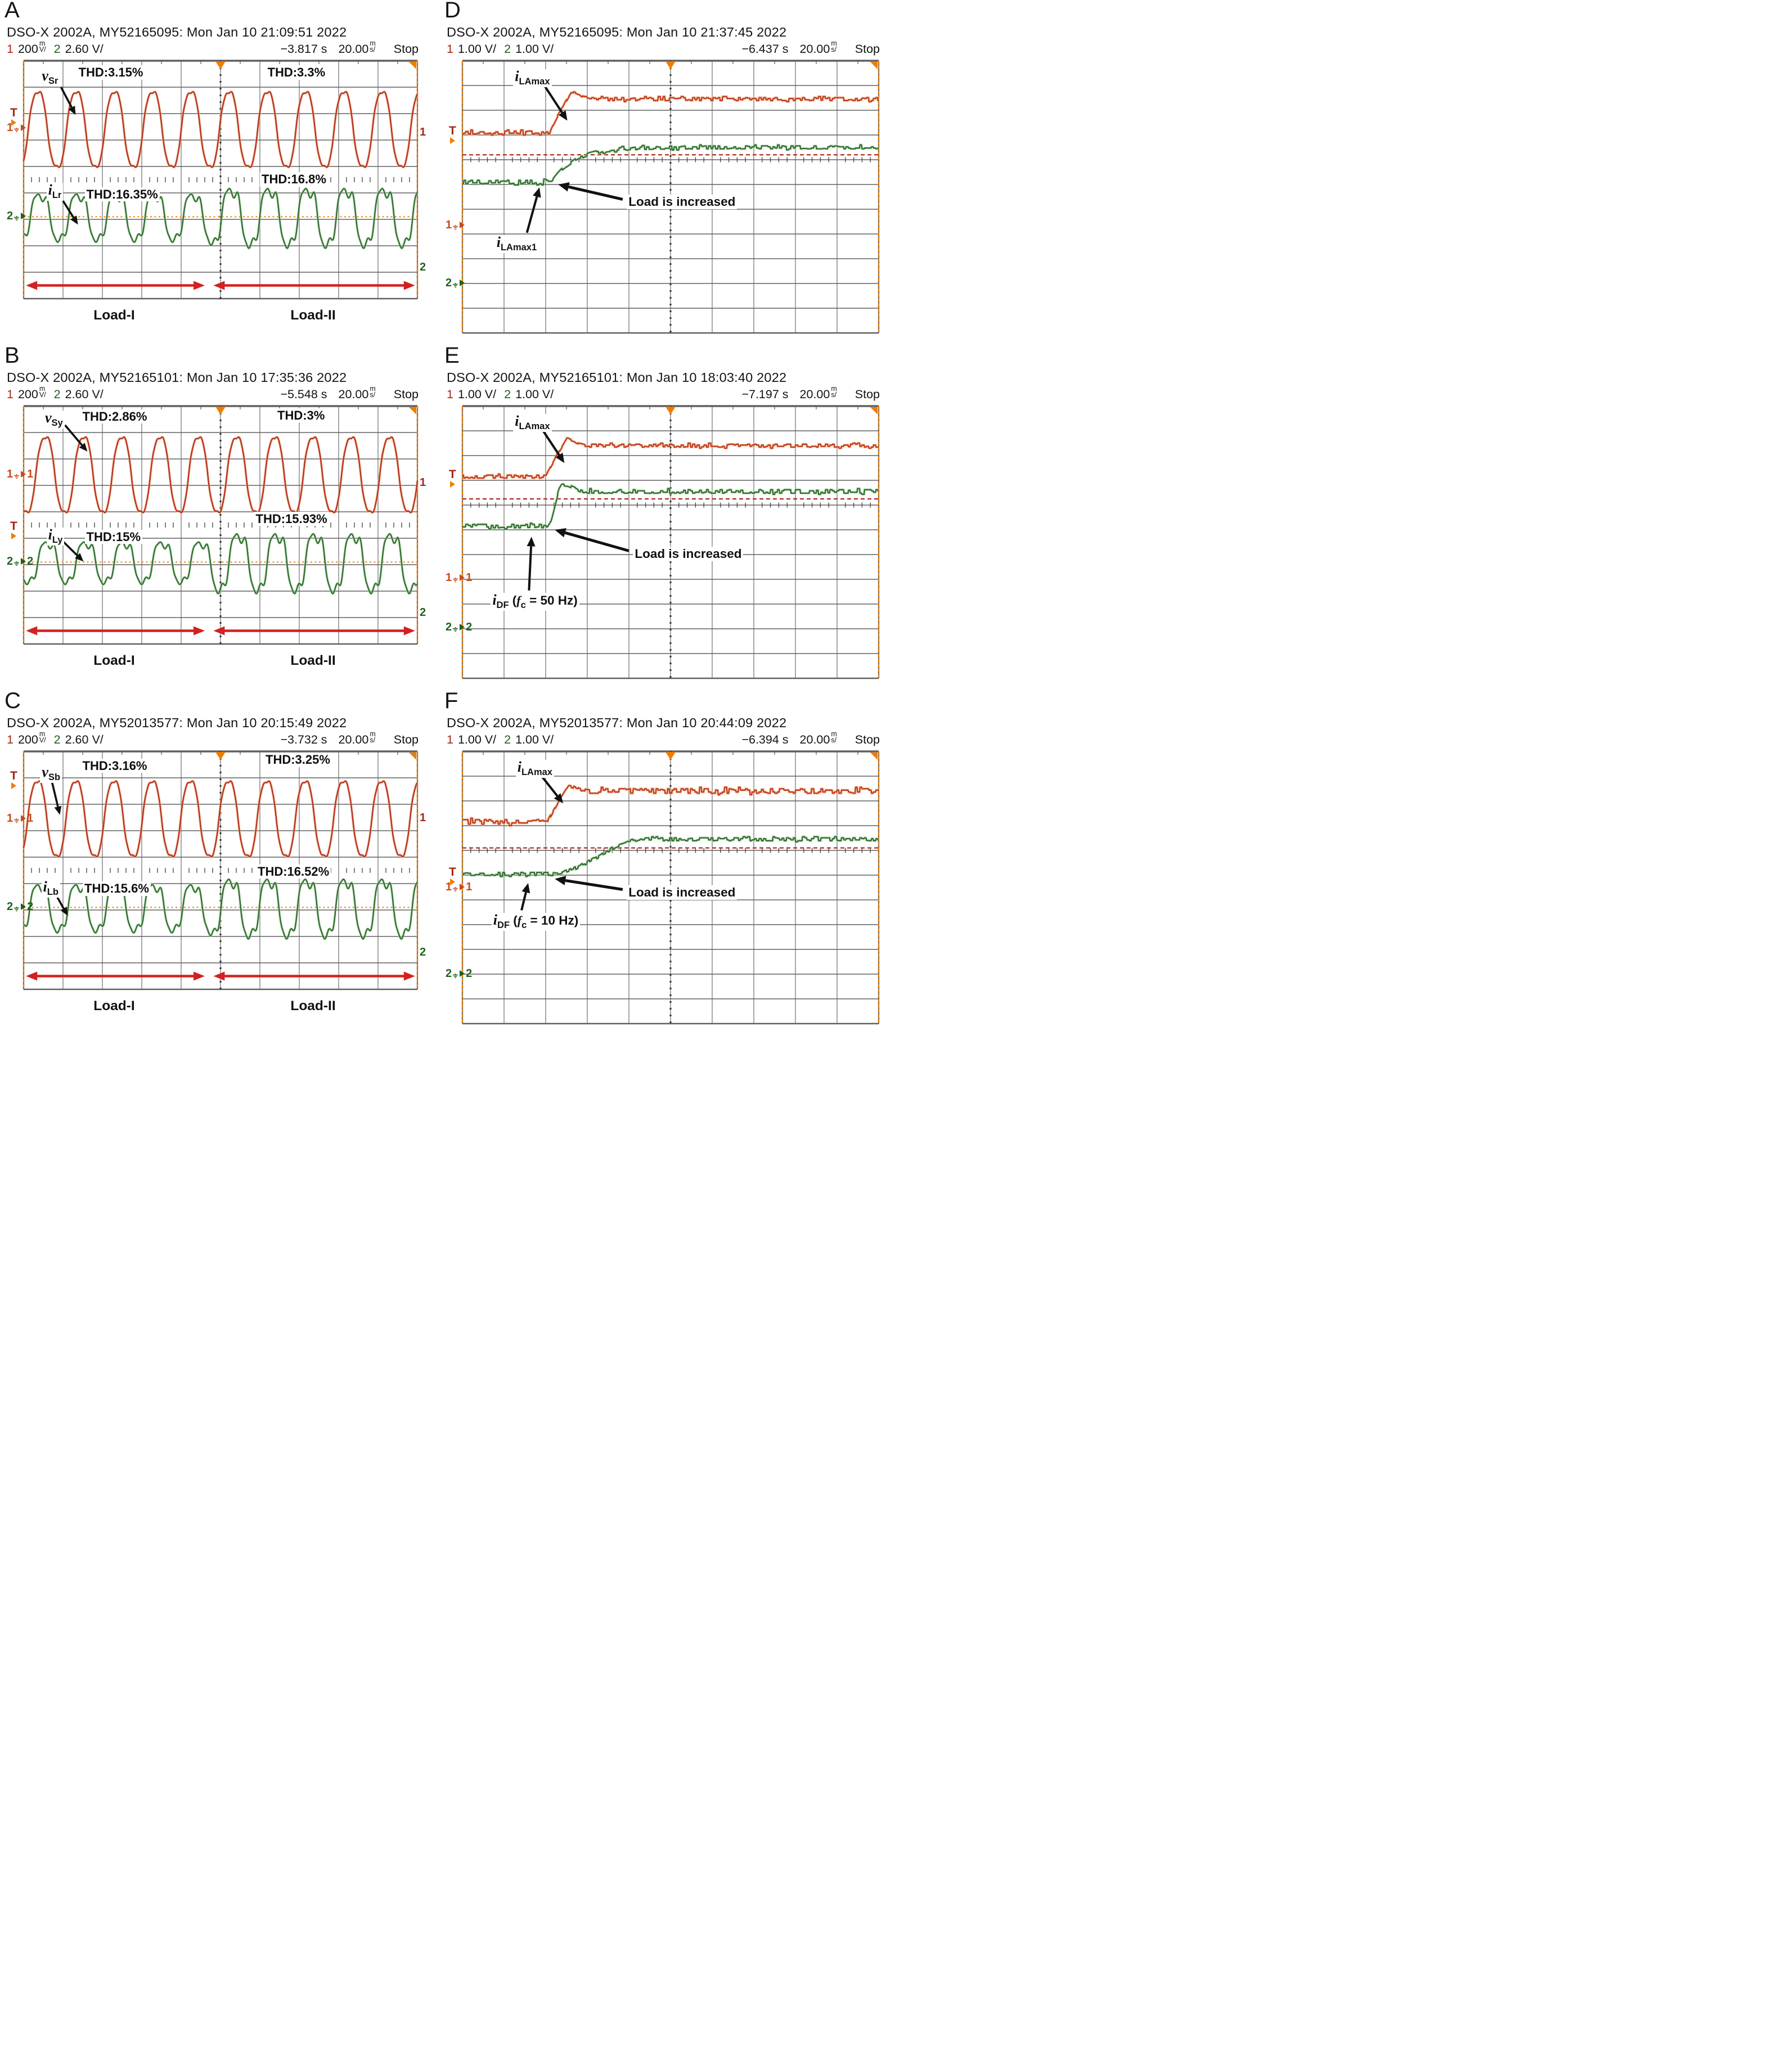  Describe the element at coordinates (221, 564) in the screenshot. I see `current-trace` at that location.